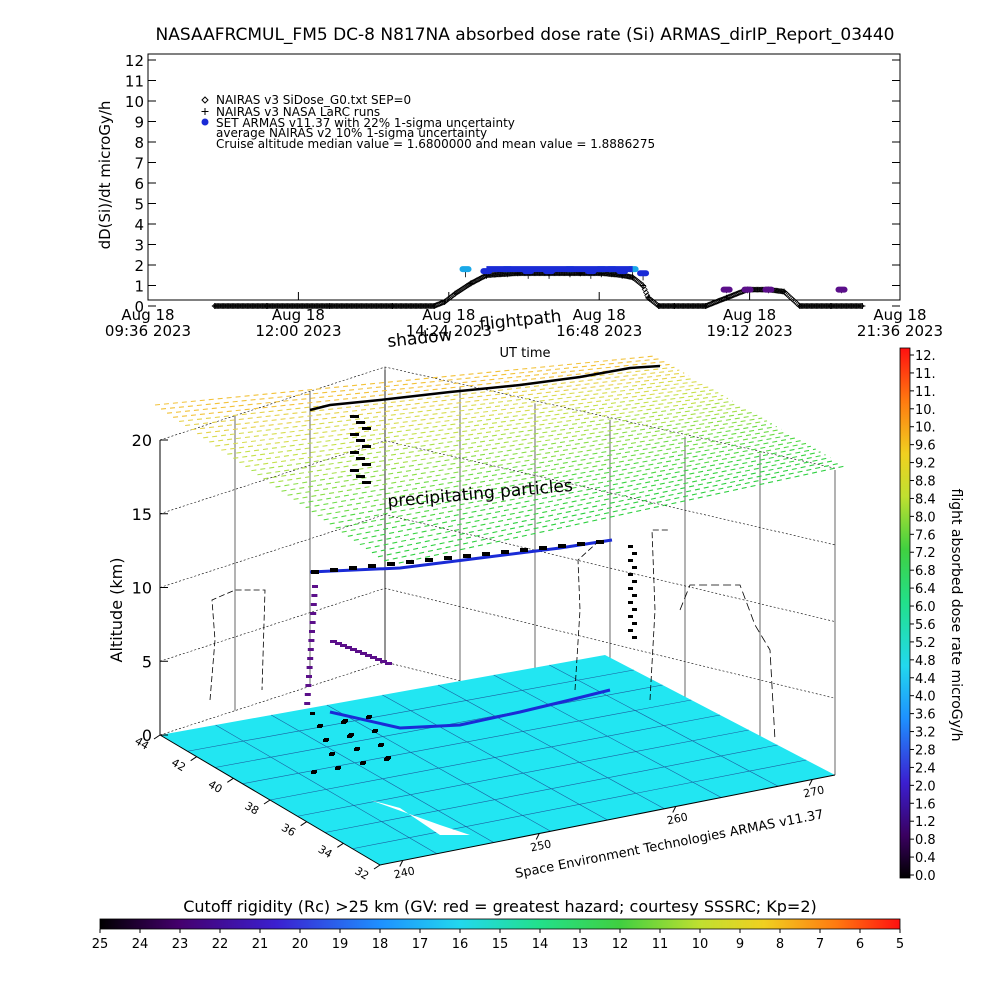  Describe the element at coordinates (925, 858) in the screenshot. I see `dose-colorbar-tick-label: 0.4` at that location.